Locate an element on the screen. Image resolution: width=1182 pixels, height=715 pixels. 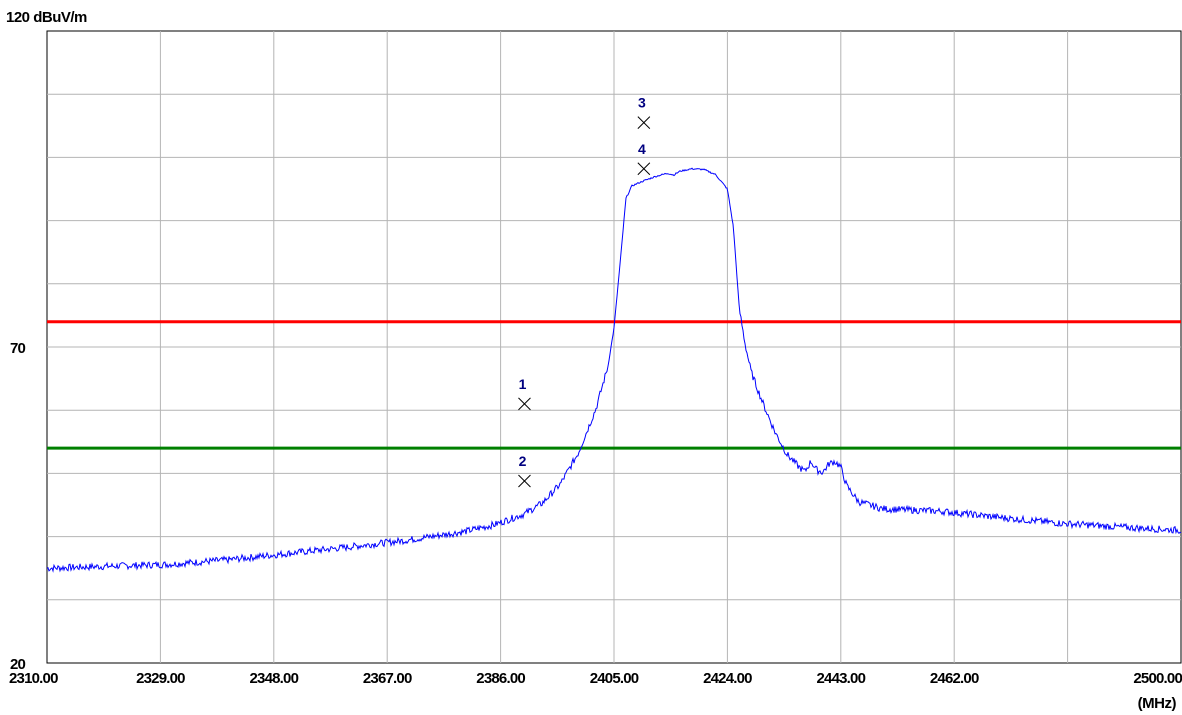
y-tick-label: 20 is located at coordinates (18, 664).